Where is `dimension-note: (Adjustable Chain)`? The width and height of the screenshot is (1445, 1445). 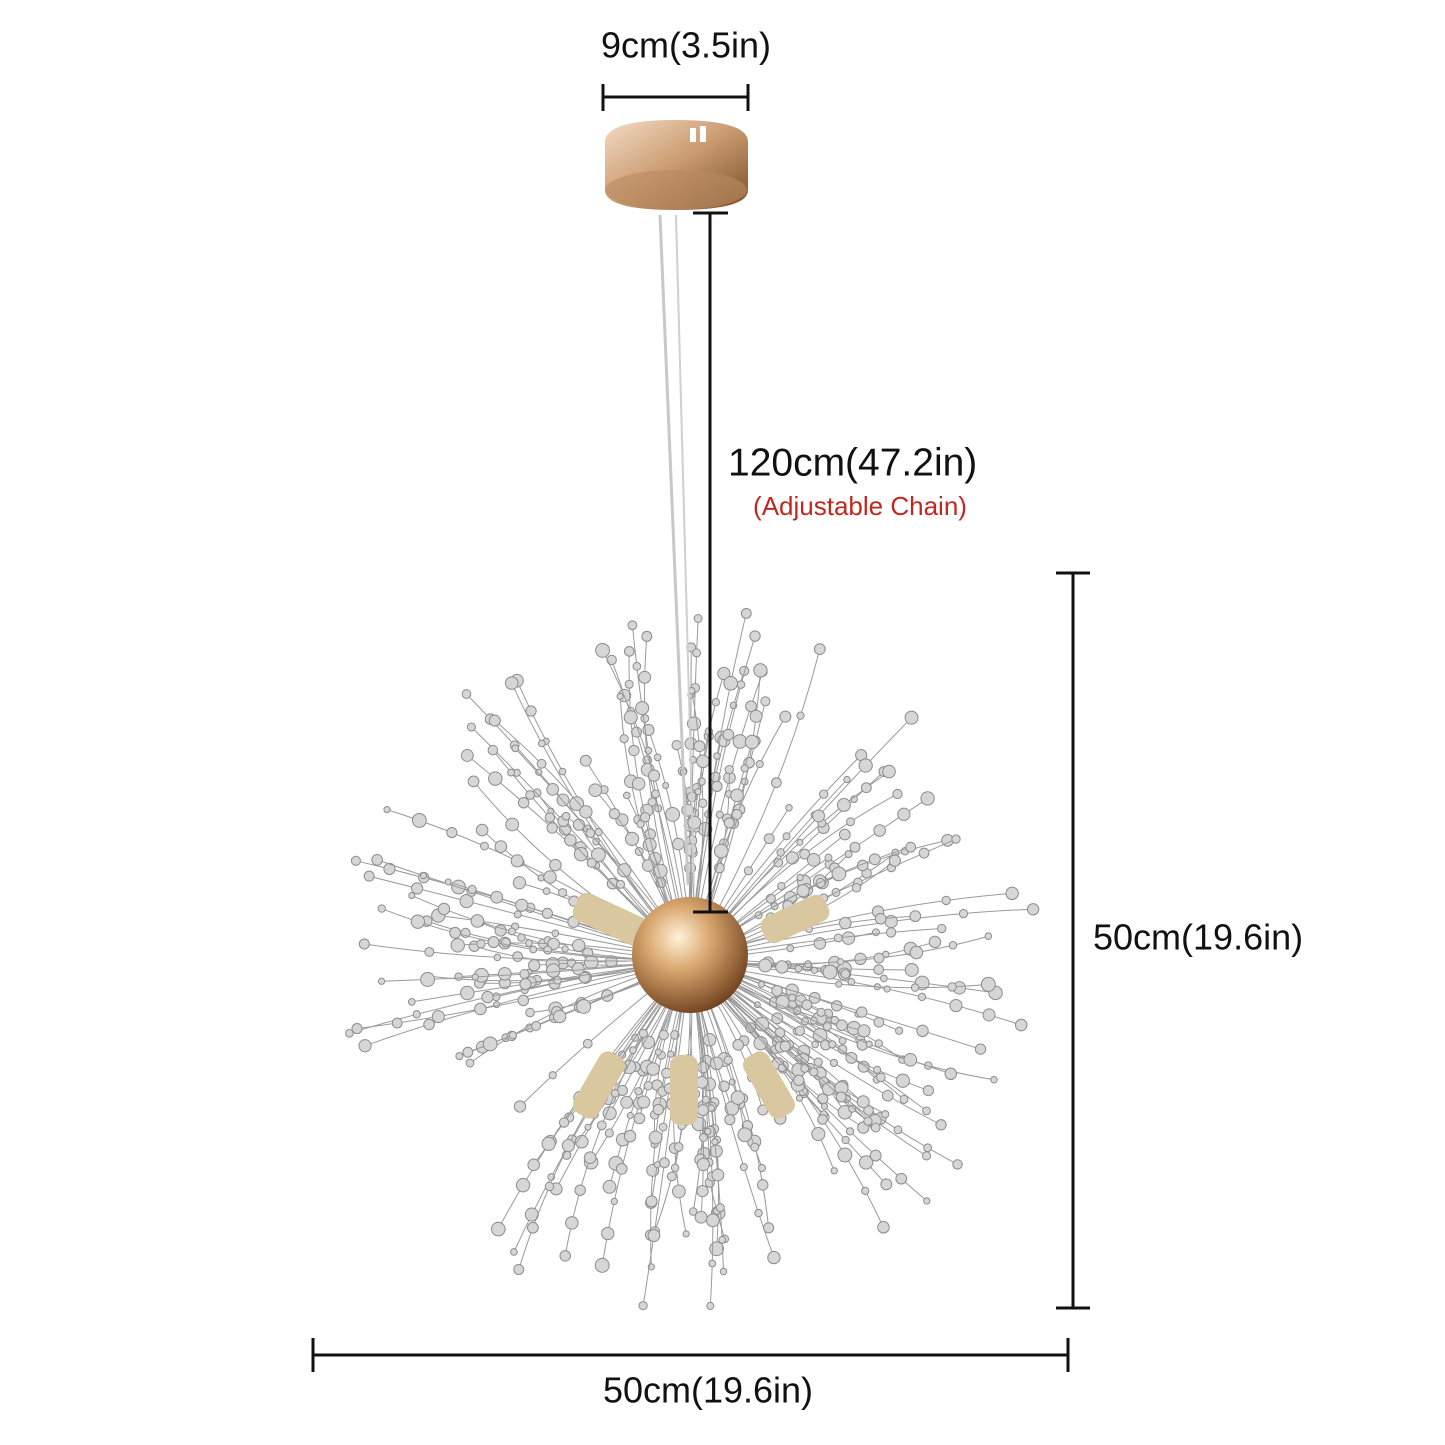
dimension-note: (Adjustable Chain) is located at coordinates (860, 506).